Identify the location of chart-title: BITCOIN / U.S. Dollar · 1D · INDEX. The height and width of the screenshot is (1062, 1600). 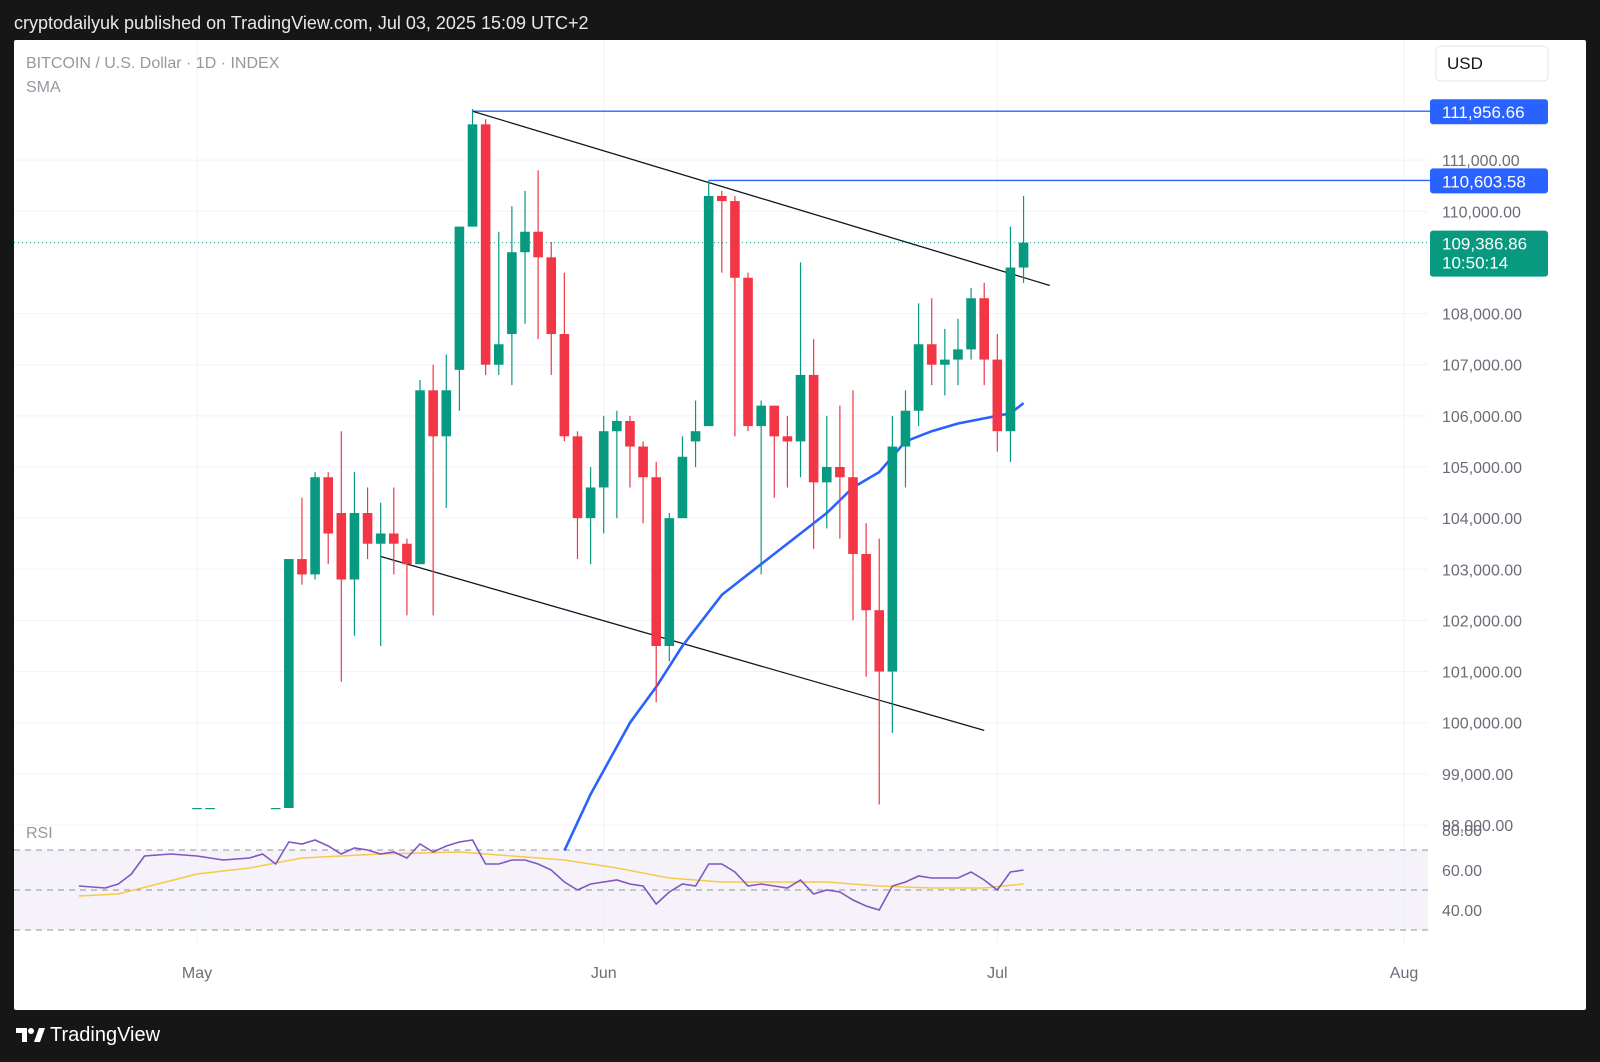
(153, 63).